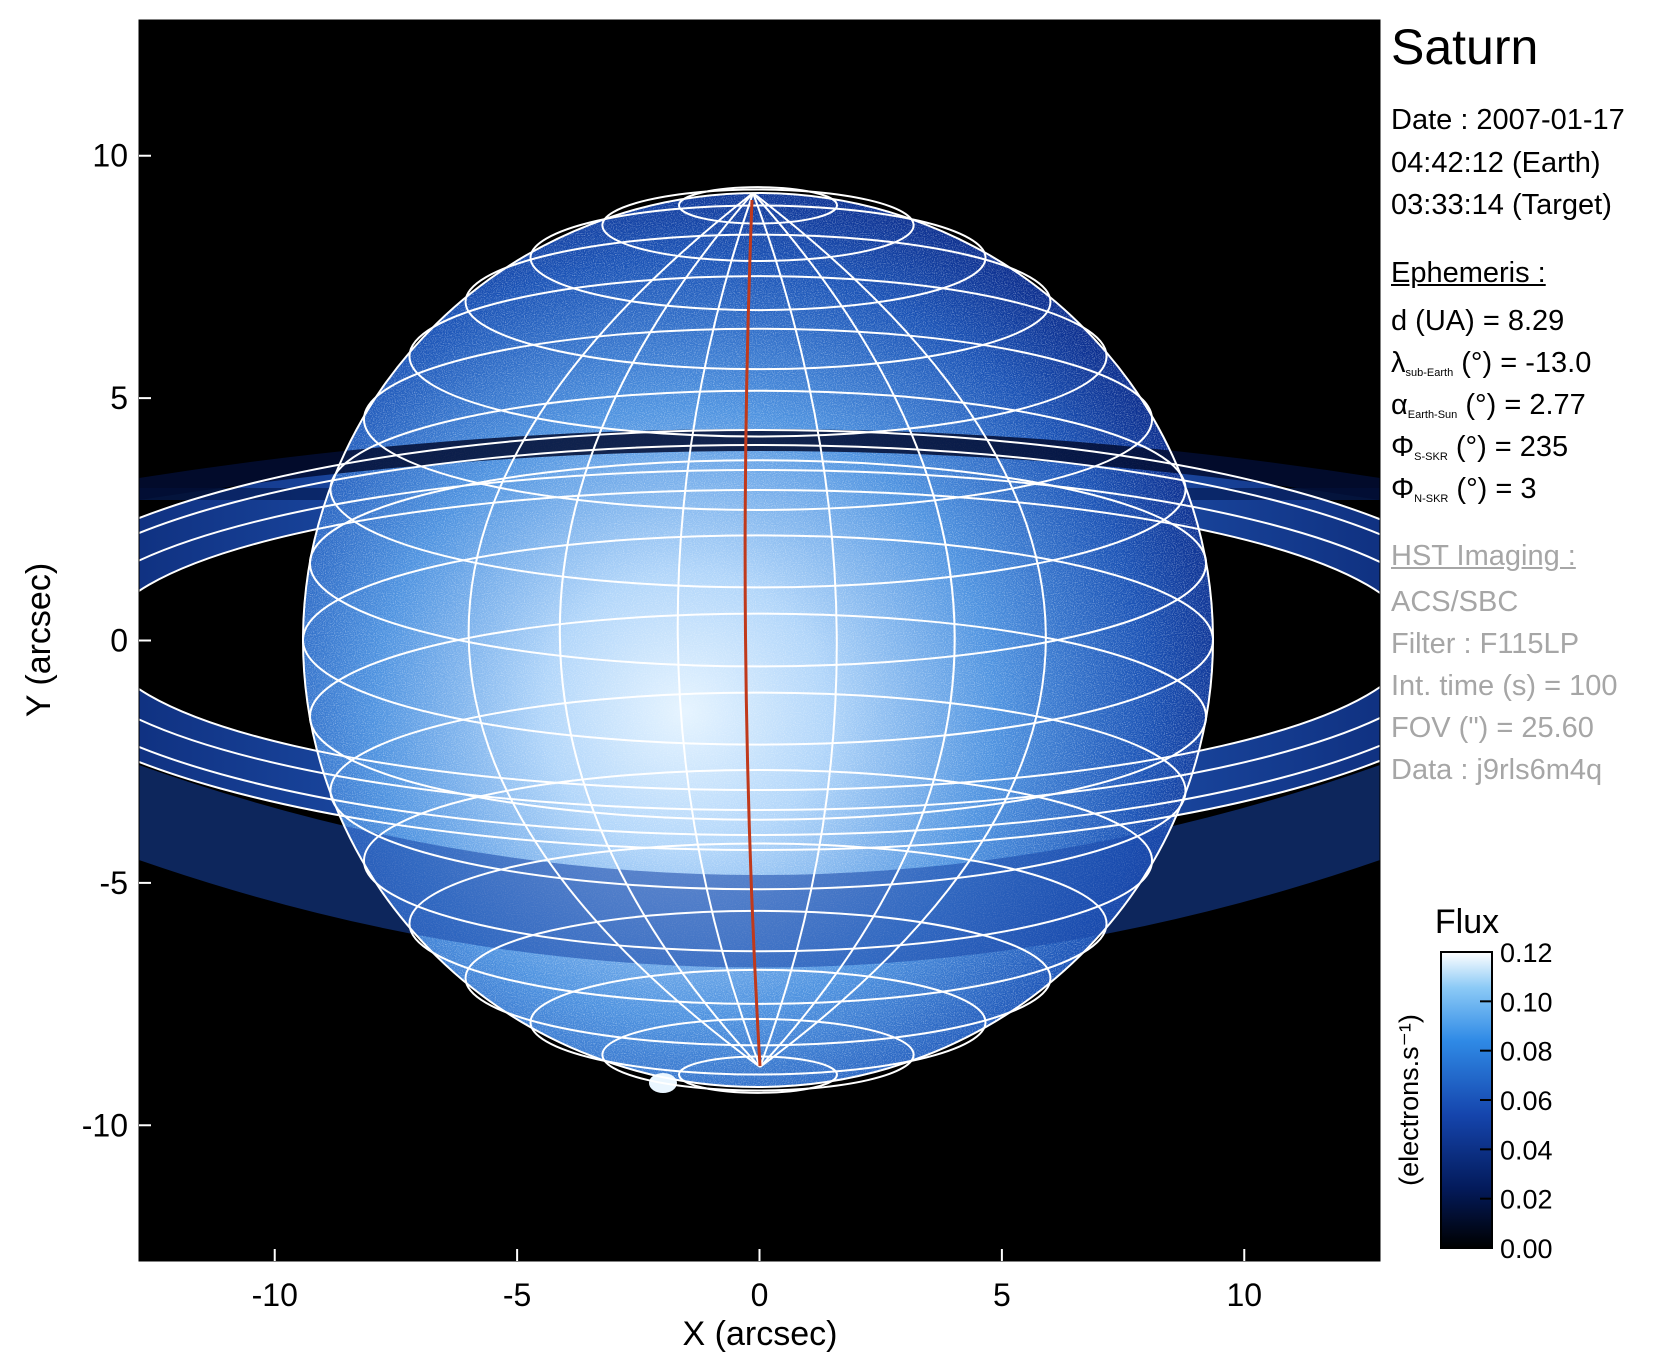 This screenshot has height=1367, width=1677. What do you see at coordinates (1504, 686) in the screenshot?
I see `imaging-line: Int. time (s) = 100` at bounding box center [1504, 686].